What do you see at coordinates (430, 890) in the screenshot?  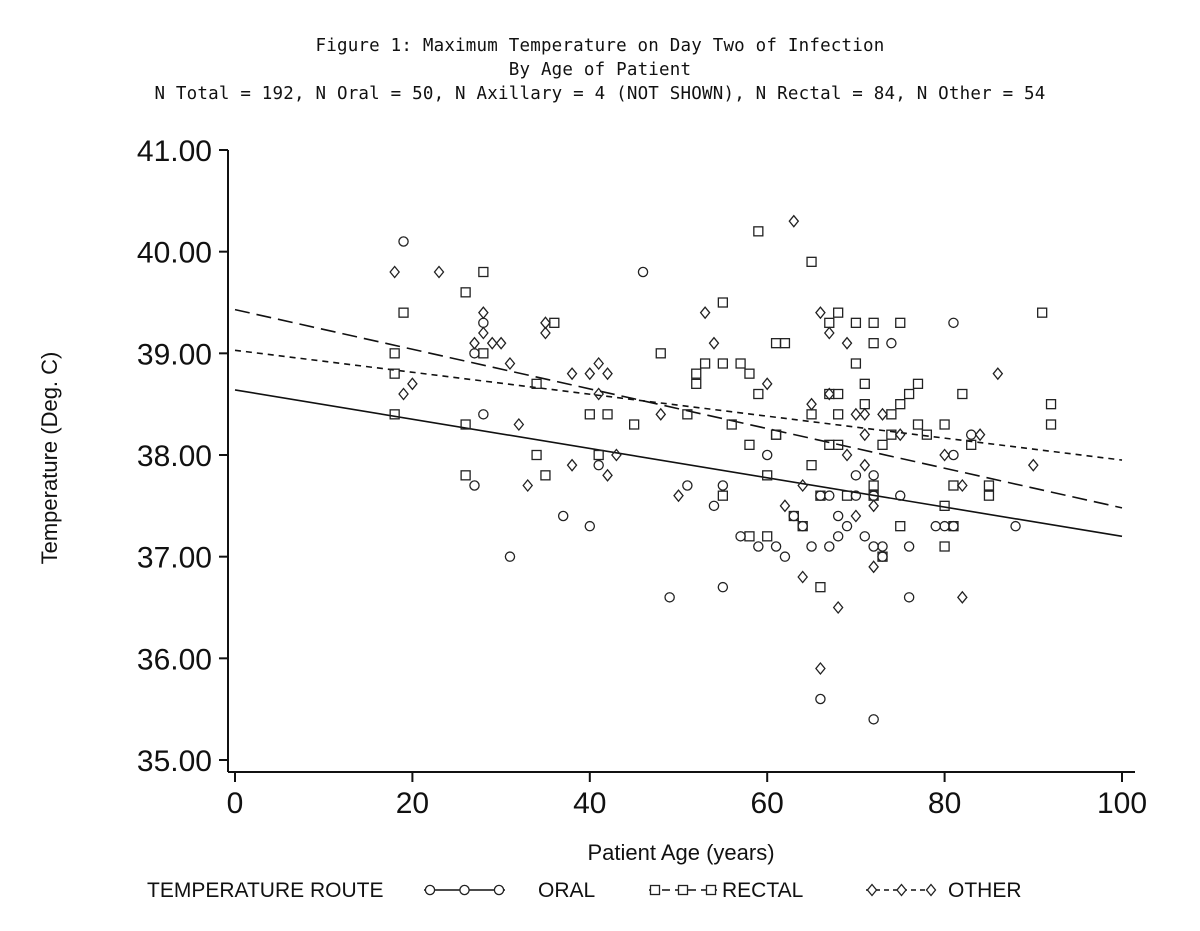 I see `legend-marker` at bounding box center [430, 890].